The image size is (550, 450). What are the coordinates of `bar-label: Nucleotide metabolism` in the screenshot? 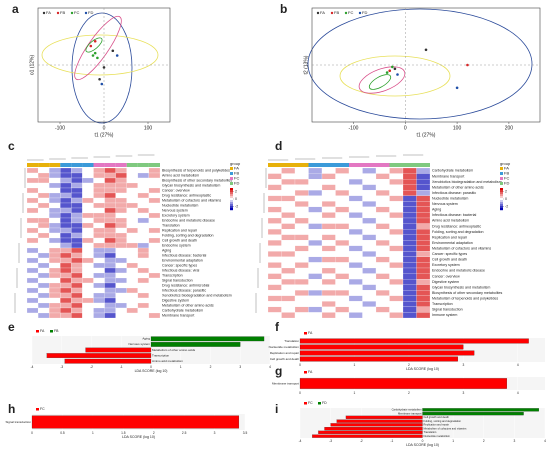 It's located at (437, 436).